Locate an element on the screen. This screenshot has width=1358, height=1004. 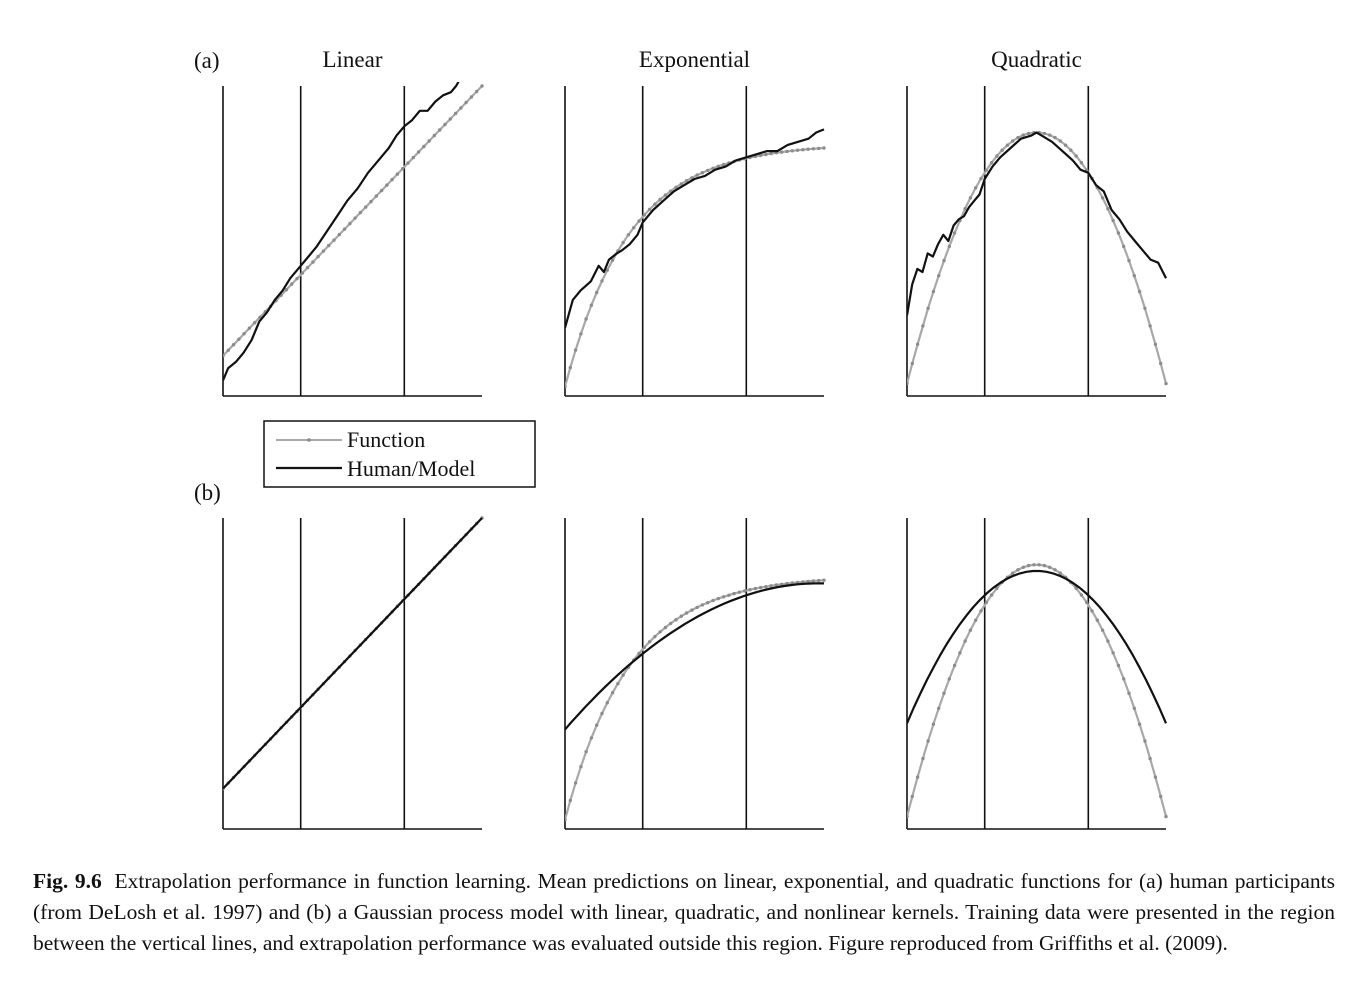
panel-a-2: Exponential is located at coordinates (695, 222).